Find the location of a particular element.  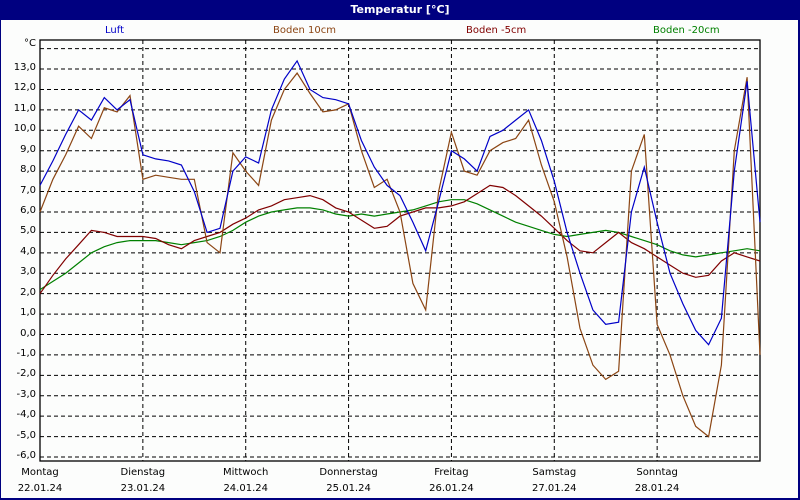

y-tick-label: 9,0 is located at coordinates (28, 149).